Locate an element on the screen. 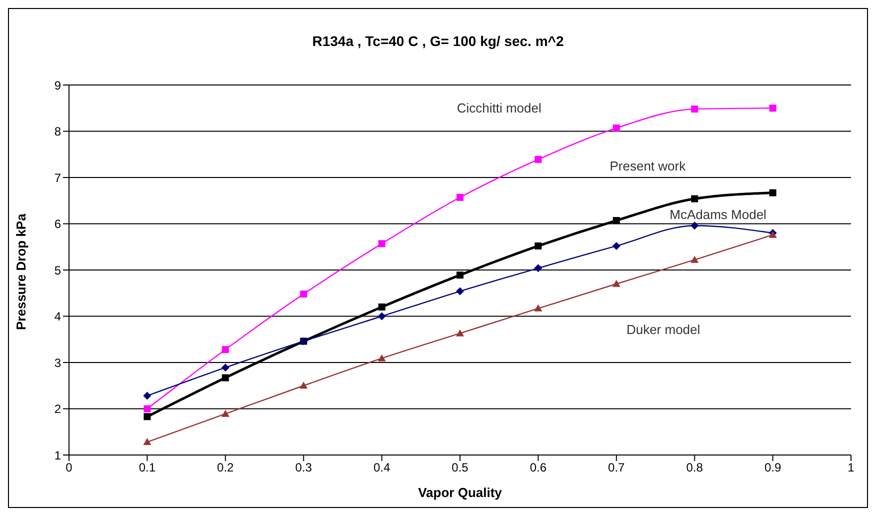 This screenshot has height=515, width=876. x-tick-label: 0.4 is located at coordinates (381, 467).